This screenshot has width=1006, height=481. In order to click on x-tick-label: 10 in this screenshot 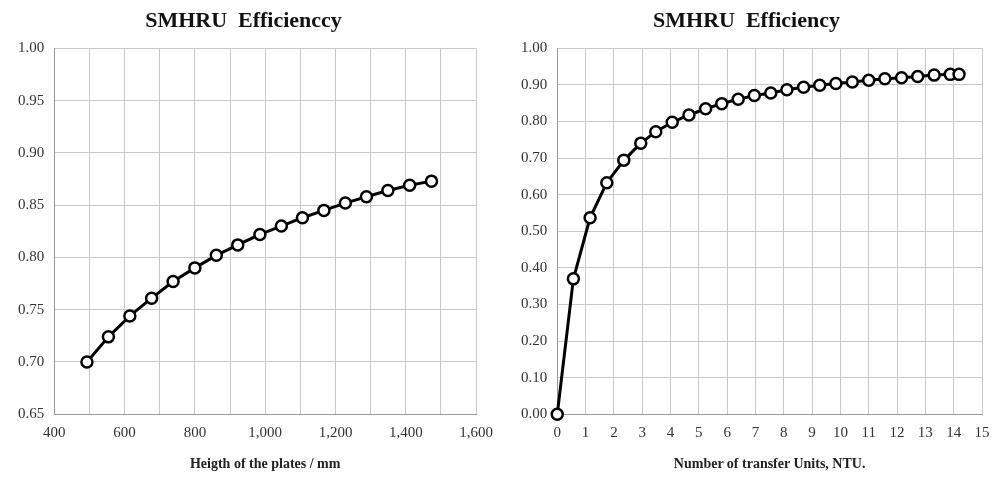, I will do `click(840, 432)`.